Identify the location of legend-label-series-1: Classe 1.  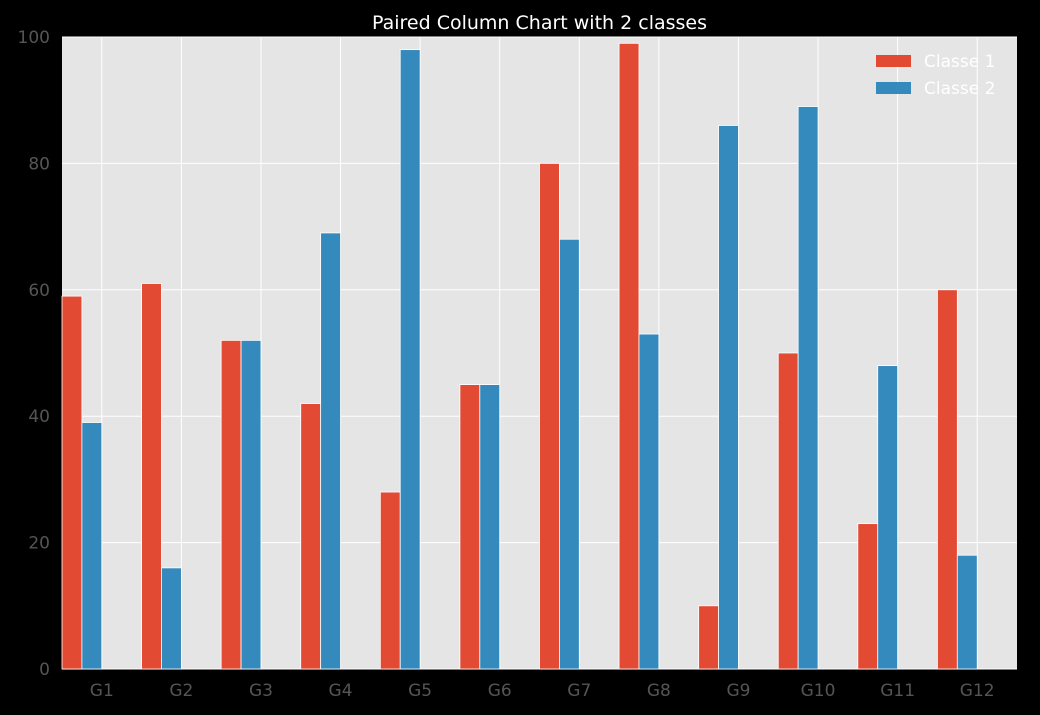
(959, 62).